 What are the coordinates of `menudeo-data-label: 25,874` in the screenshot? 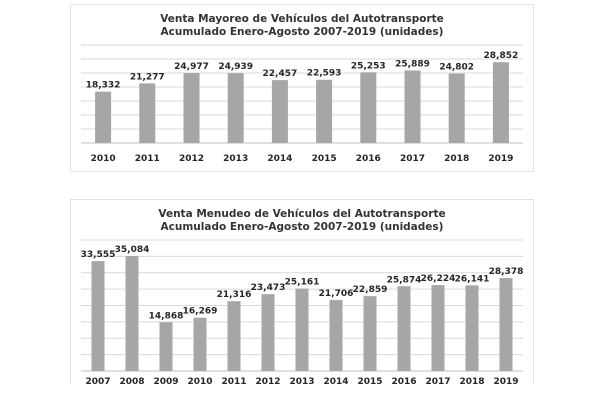 It's located at (404, 280).